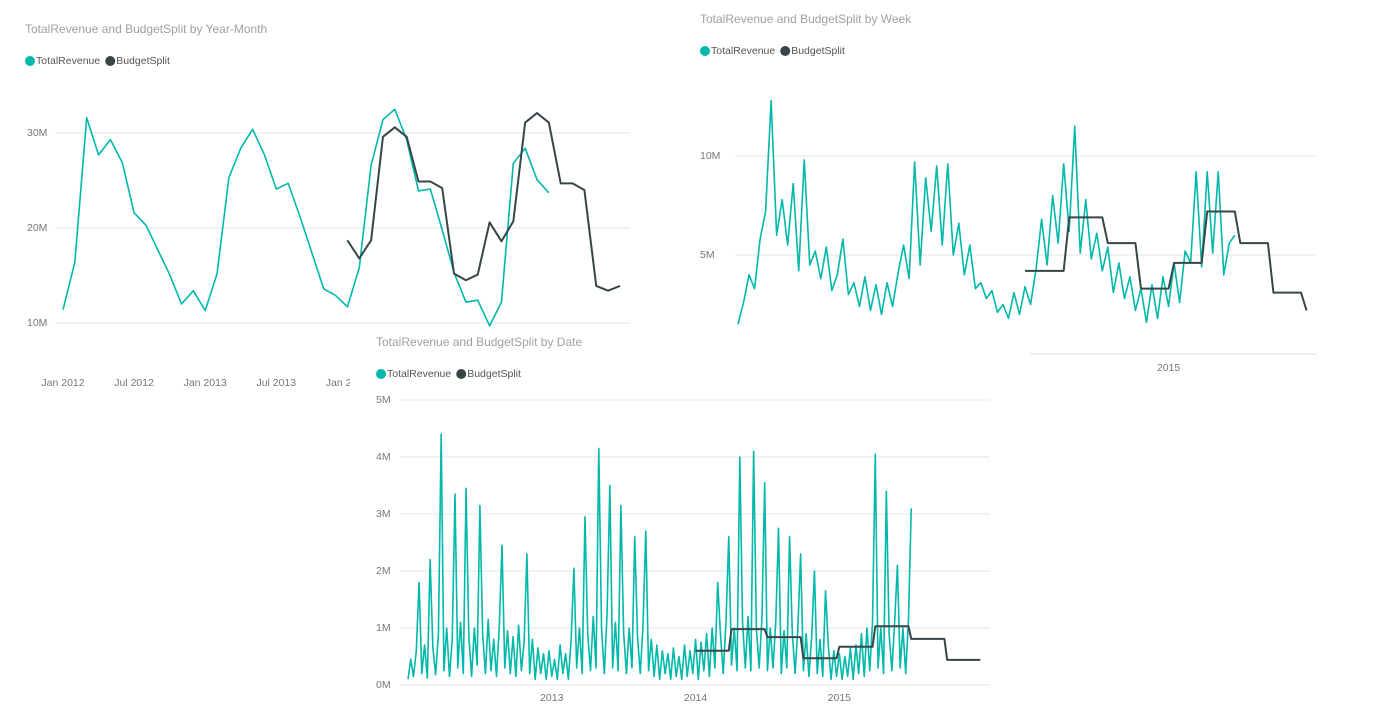  What do you see at coordinates (383, 685) in the screenshot?
I see `y-tick-label: 0M` at bounding box center [383, 685].